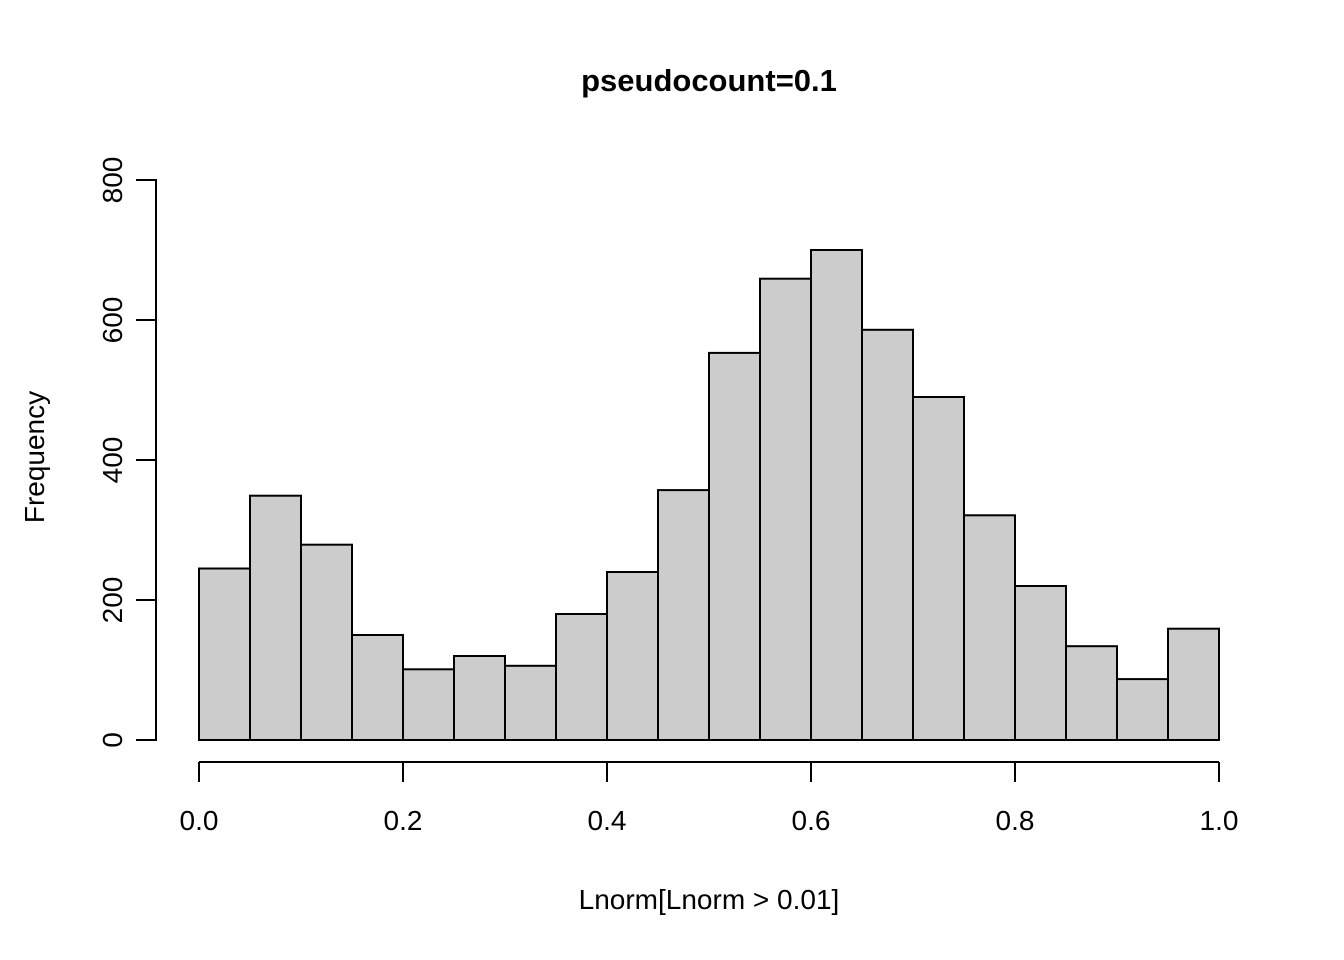  I want to click on y-tick-label: 800, so click(112, 180).